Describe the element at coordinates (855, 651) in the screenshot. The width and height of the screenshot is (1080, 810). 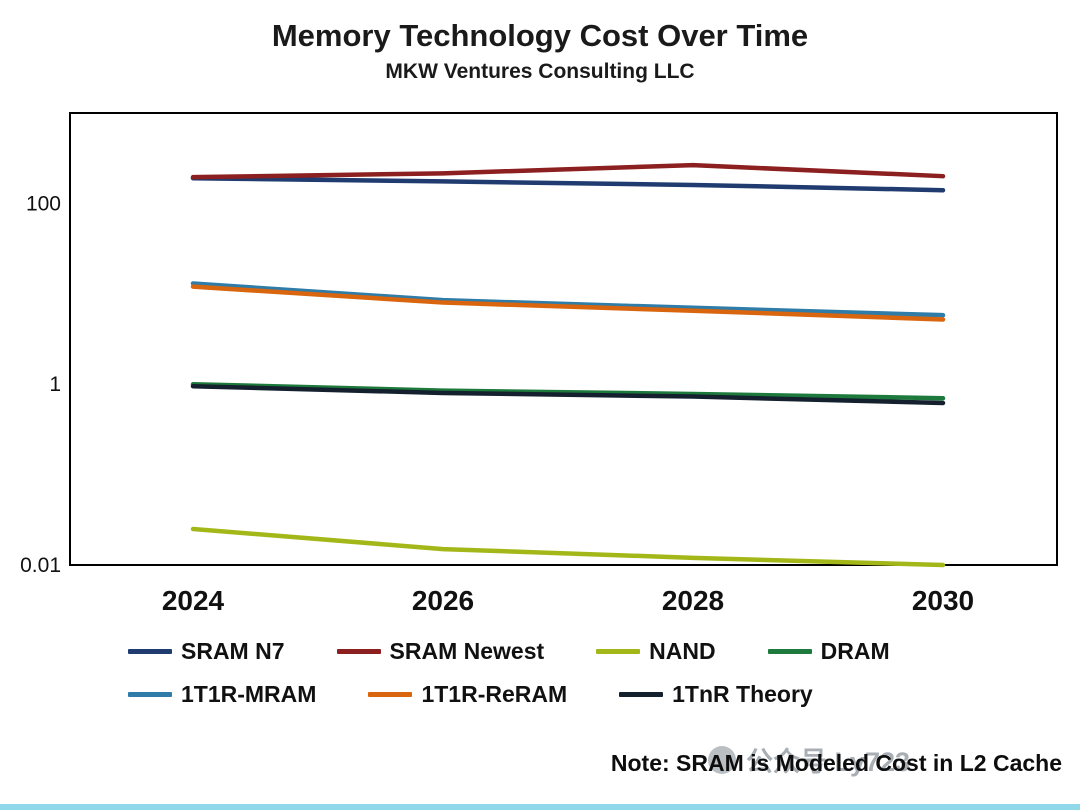
I see `legend-label: DRAM` at that location.